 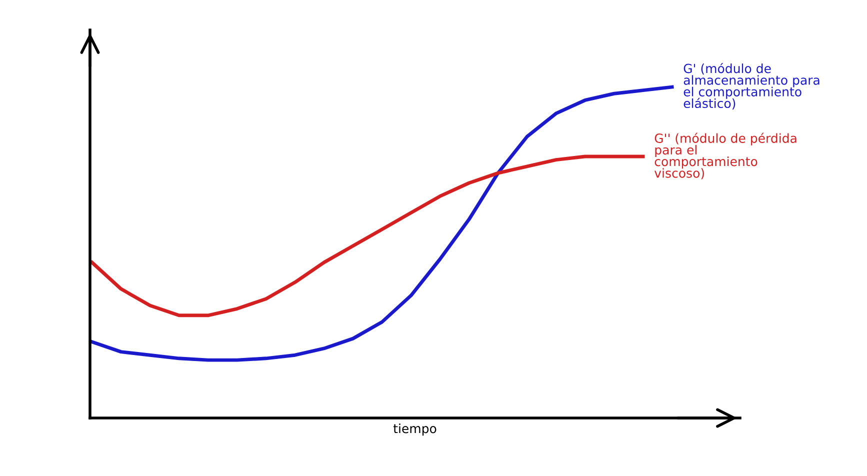 I want to click on x-axis-title: tiempo, so click(x=414, y=430).